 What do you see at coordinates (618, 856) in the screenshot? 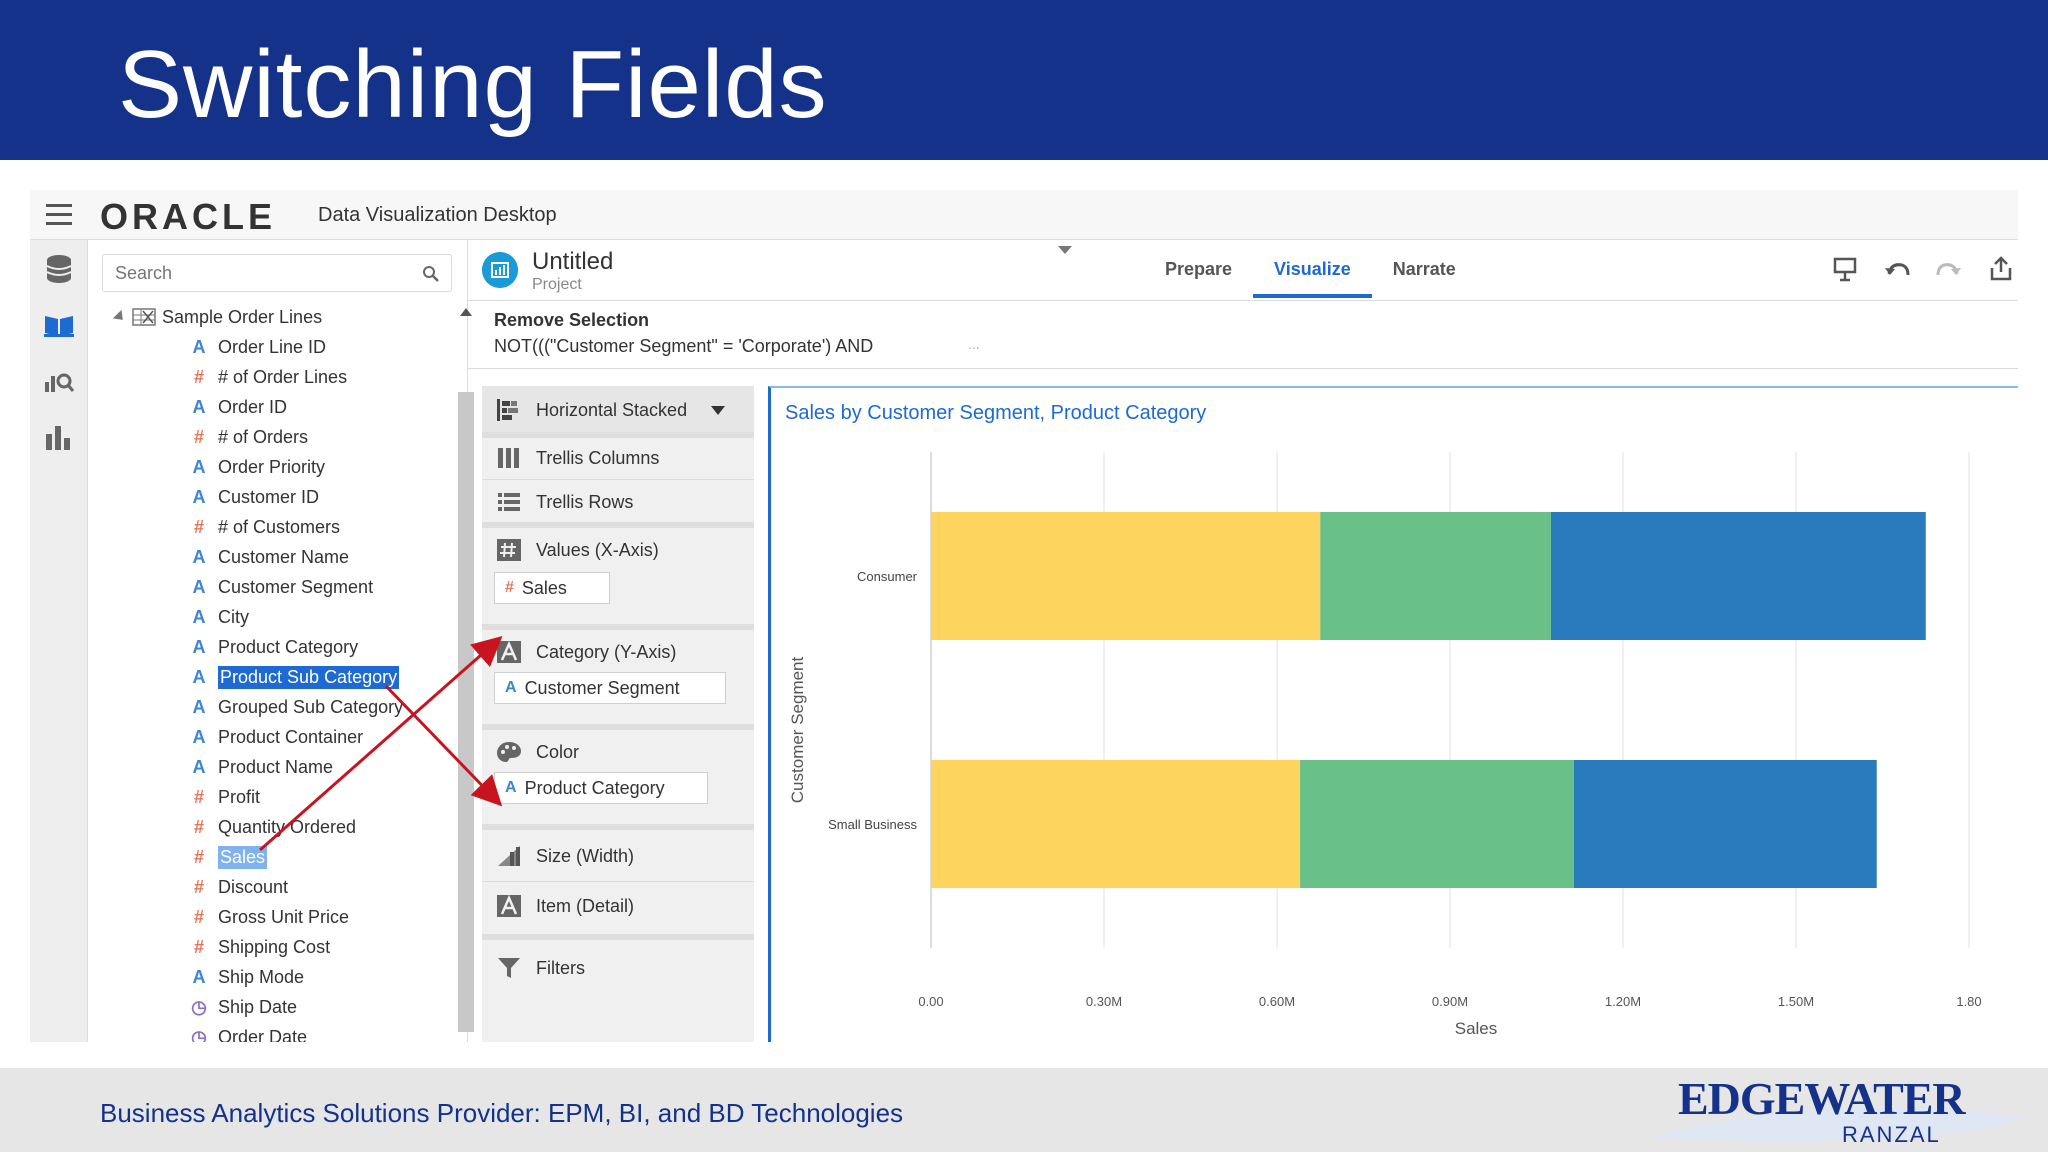
I see `size-section: Size (Width)` at bounding box center [618, 856].